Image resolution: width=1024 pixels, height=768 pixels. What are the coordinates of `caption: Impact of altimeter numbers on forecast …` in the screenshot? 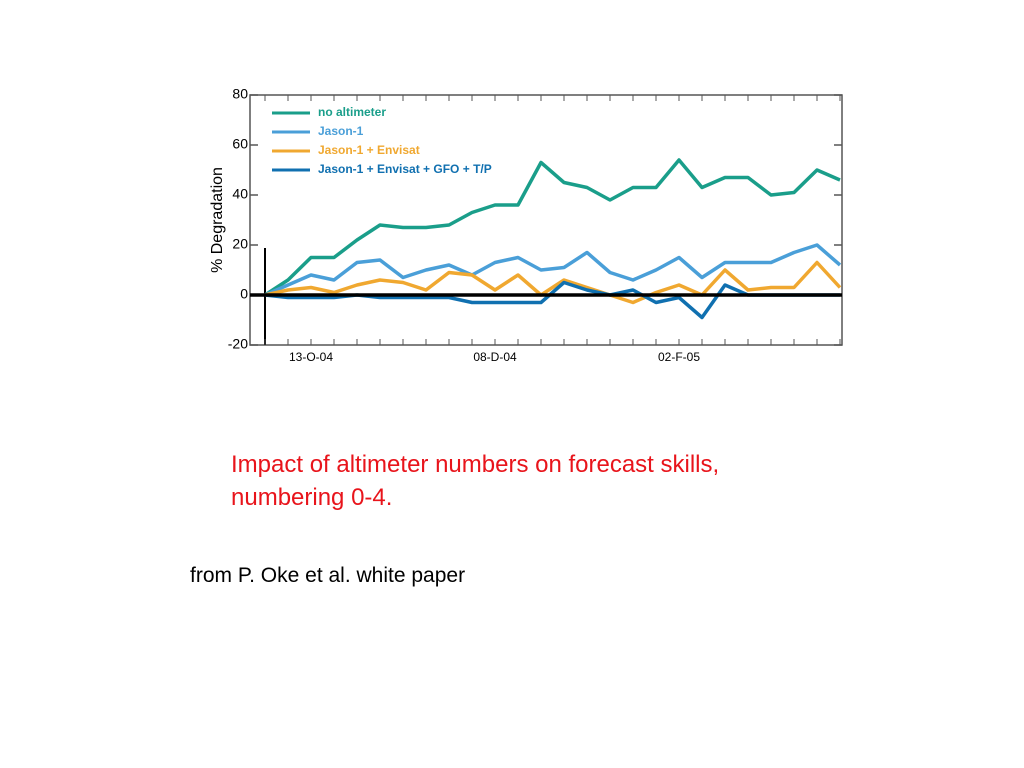 It's located at (475, 481).